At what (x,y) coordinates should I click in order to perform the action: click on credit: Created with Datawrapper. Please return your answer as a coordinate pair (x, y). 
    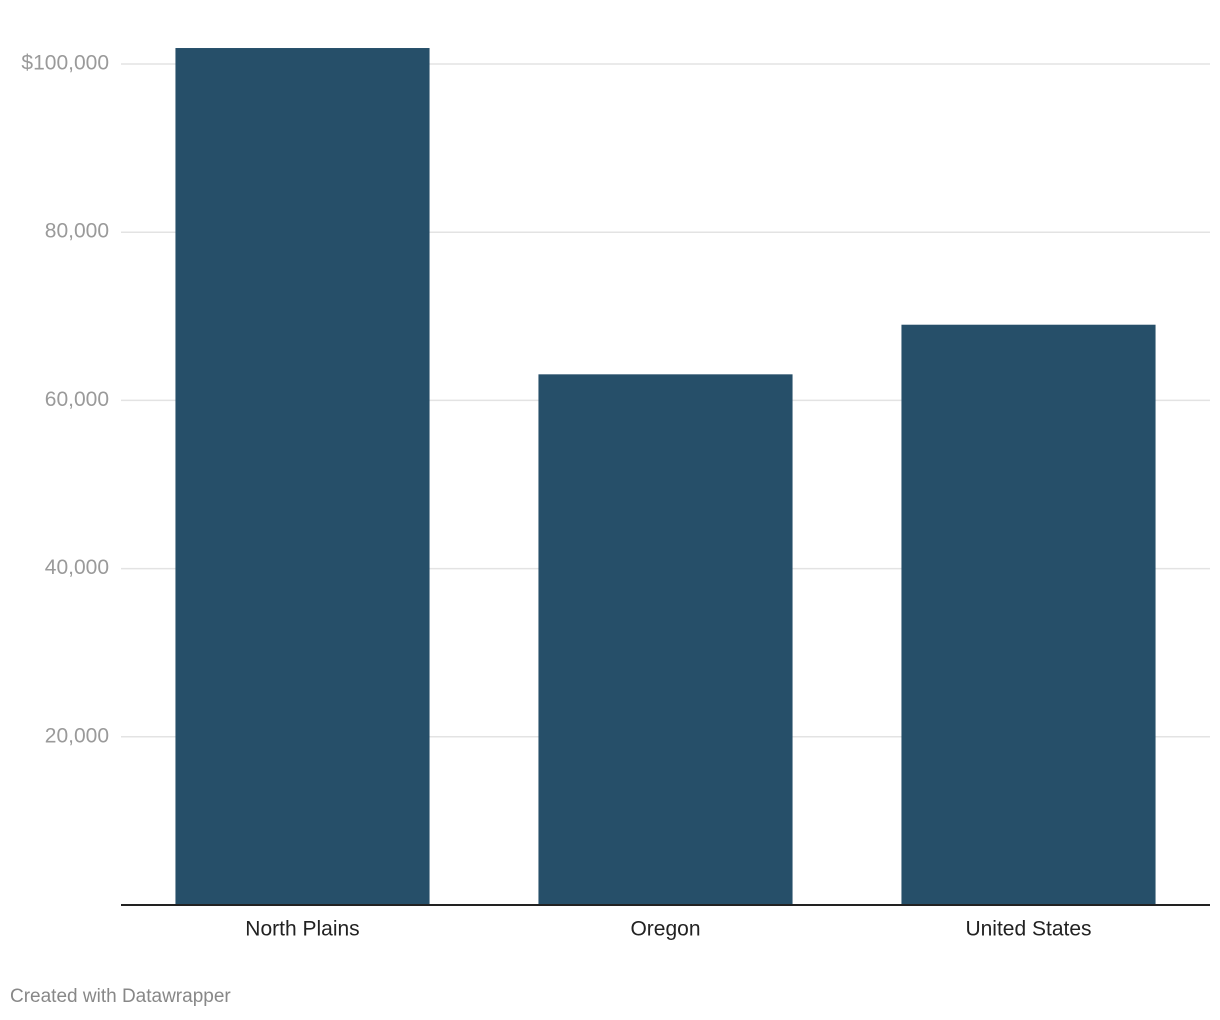
    Looking at the image, I should click on (120, 996).